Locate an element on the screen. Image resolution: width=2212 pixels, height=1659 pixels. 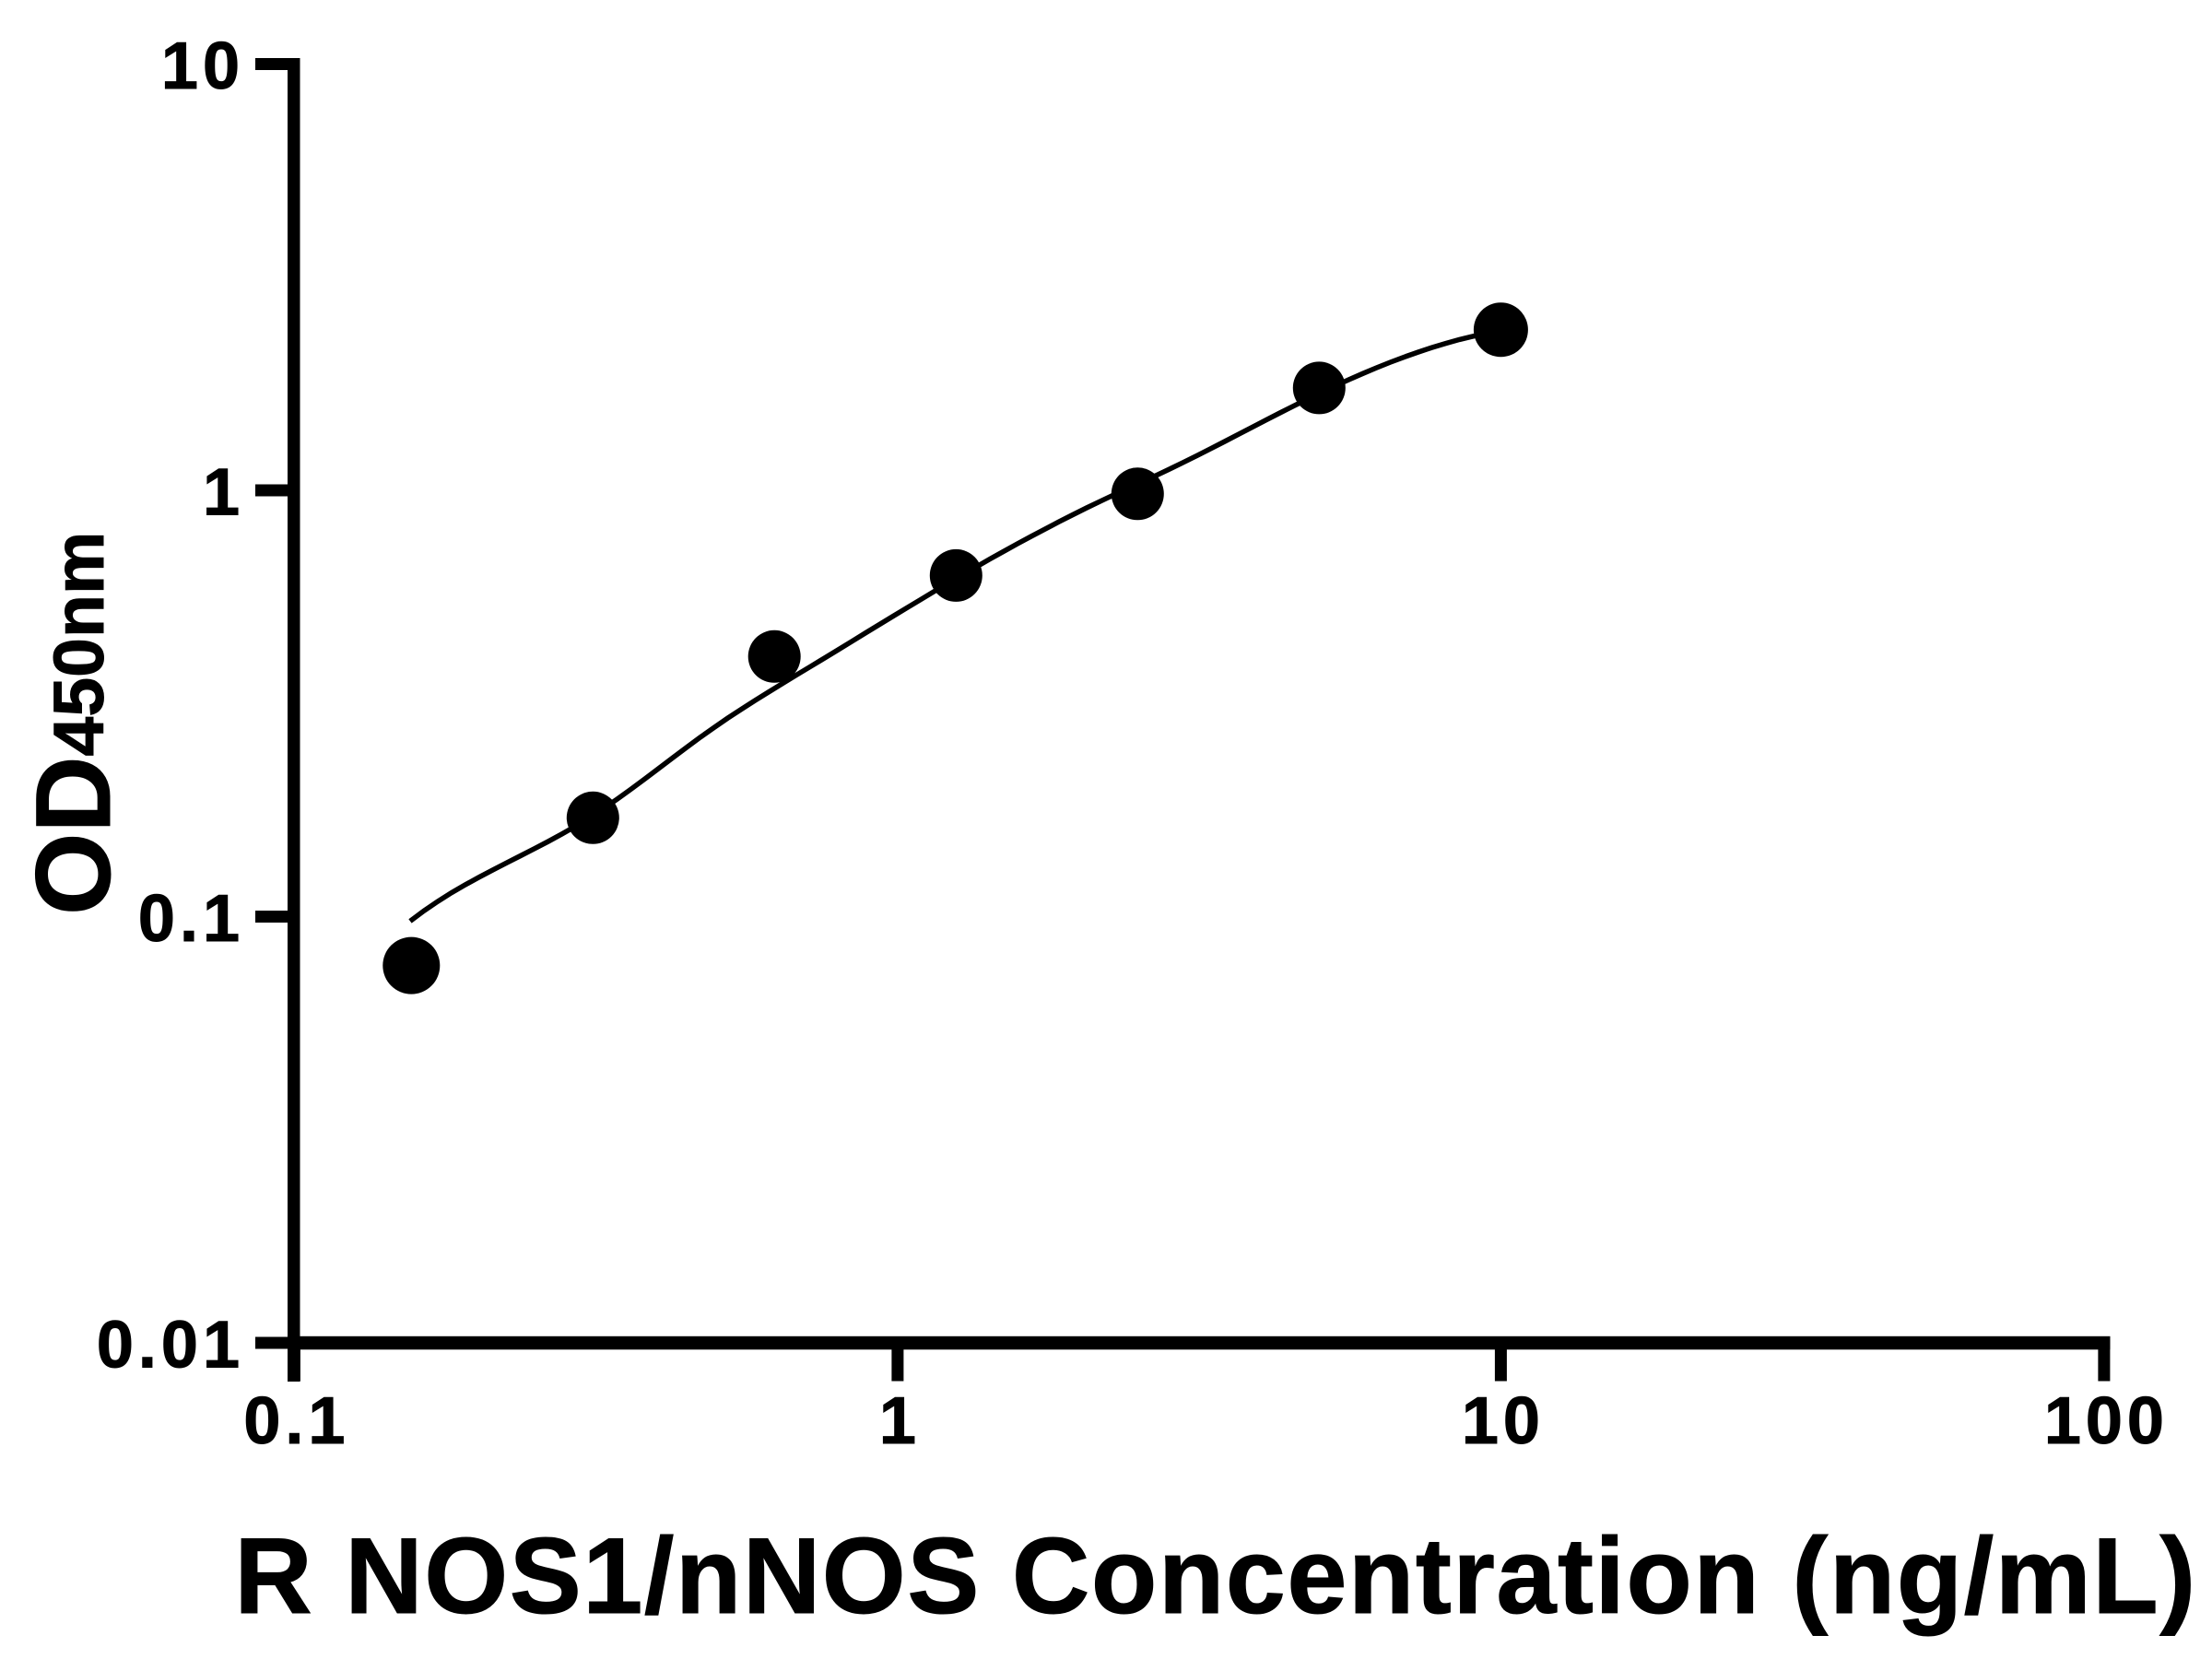
svg-text:R NOS1/nNOS Concentration (ng/: R NOS1/nNOS Concentration (ng/mL) is located at coordinates (1215, 1575).